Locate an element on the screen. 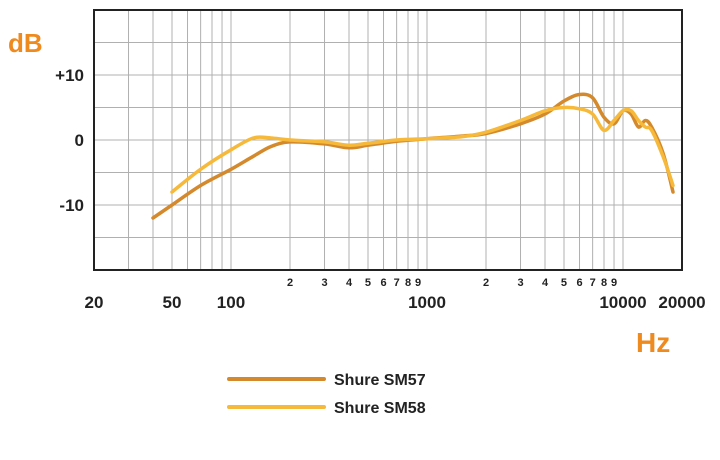 The width and height of the screenshot is (720, 460). y-tick-label: +10 is located at coordinates (69, 75).